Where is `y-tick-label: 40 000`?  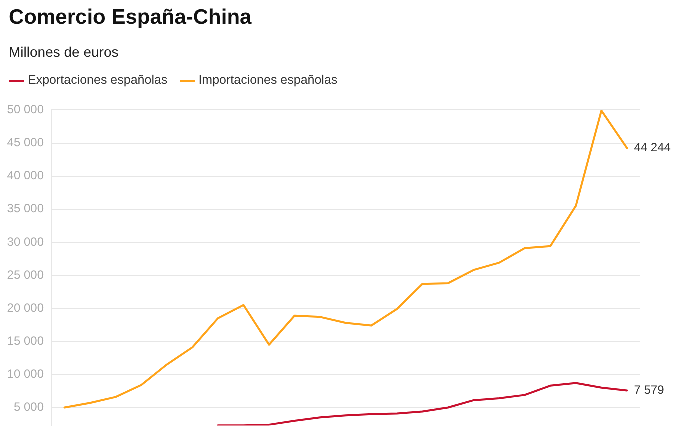
y-tick-label: 40 000 is located at coordinates (25, 175).